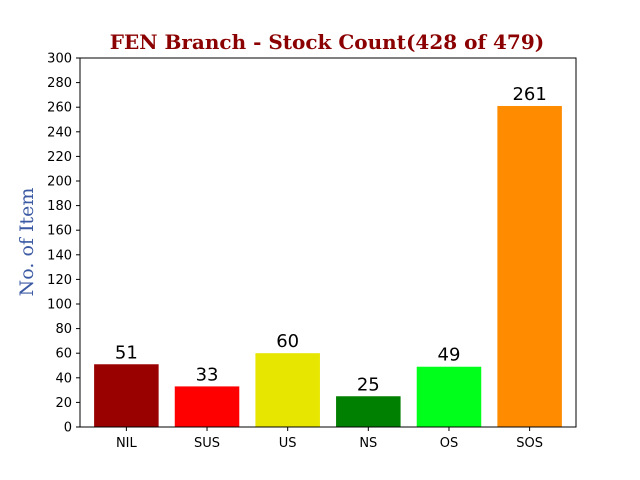  I want to click on y-axis-label: No. of Item, so click(27, 242).